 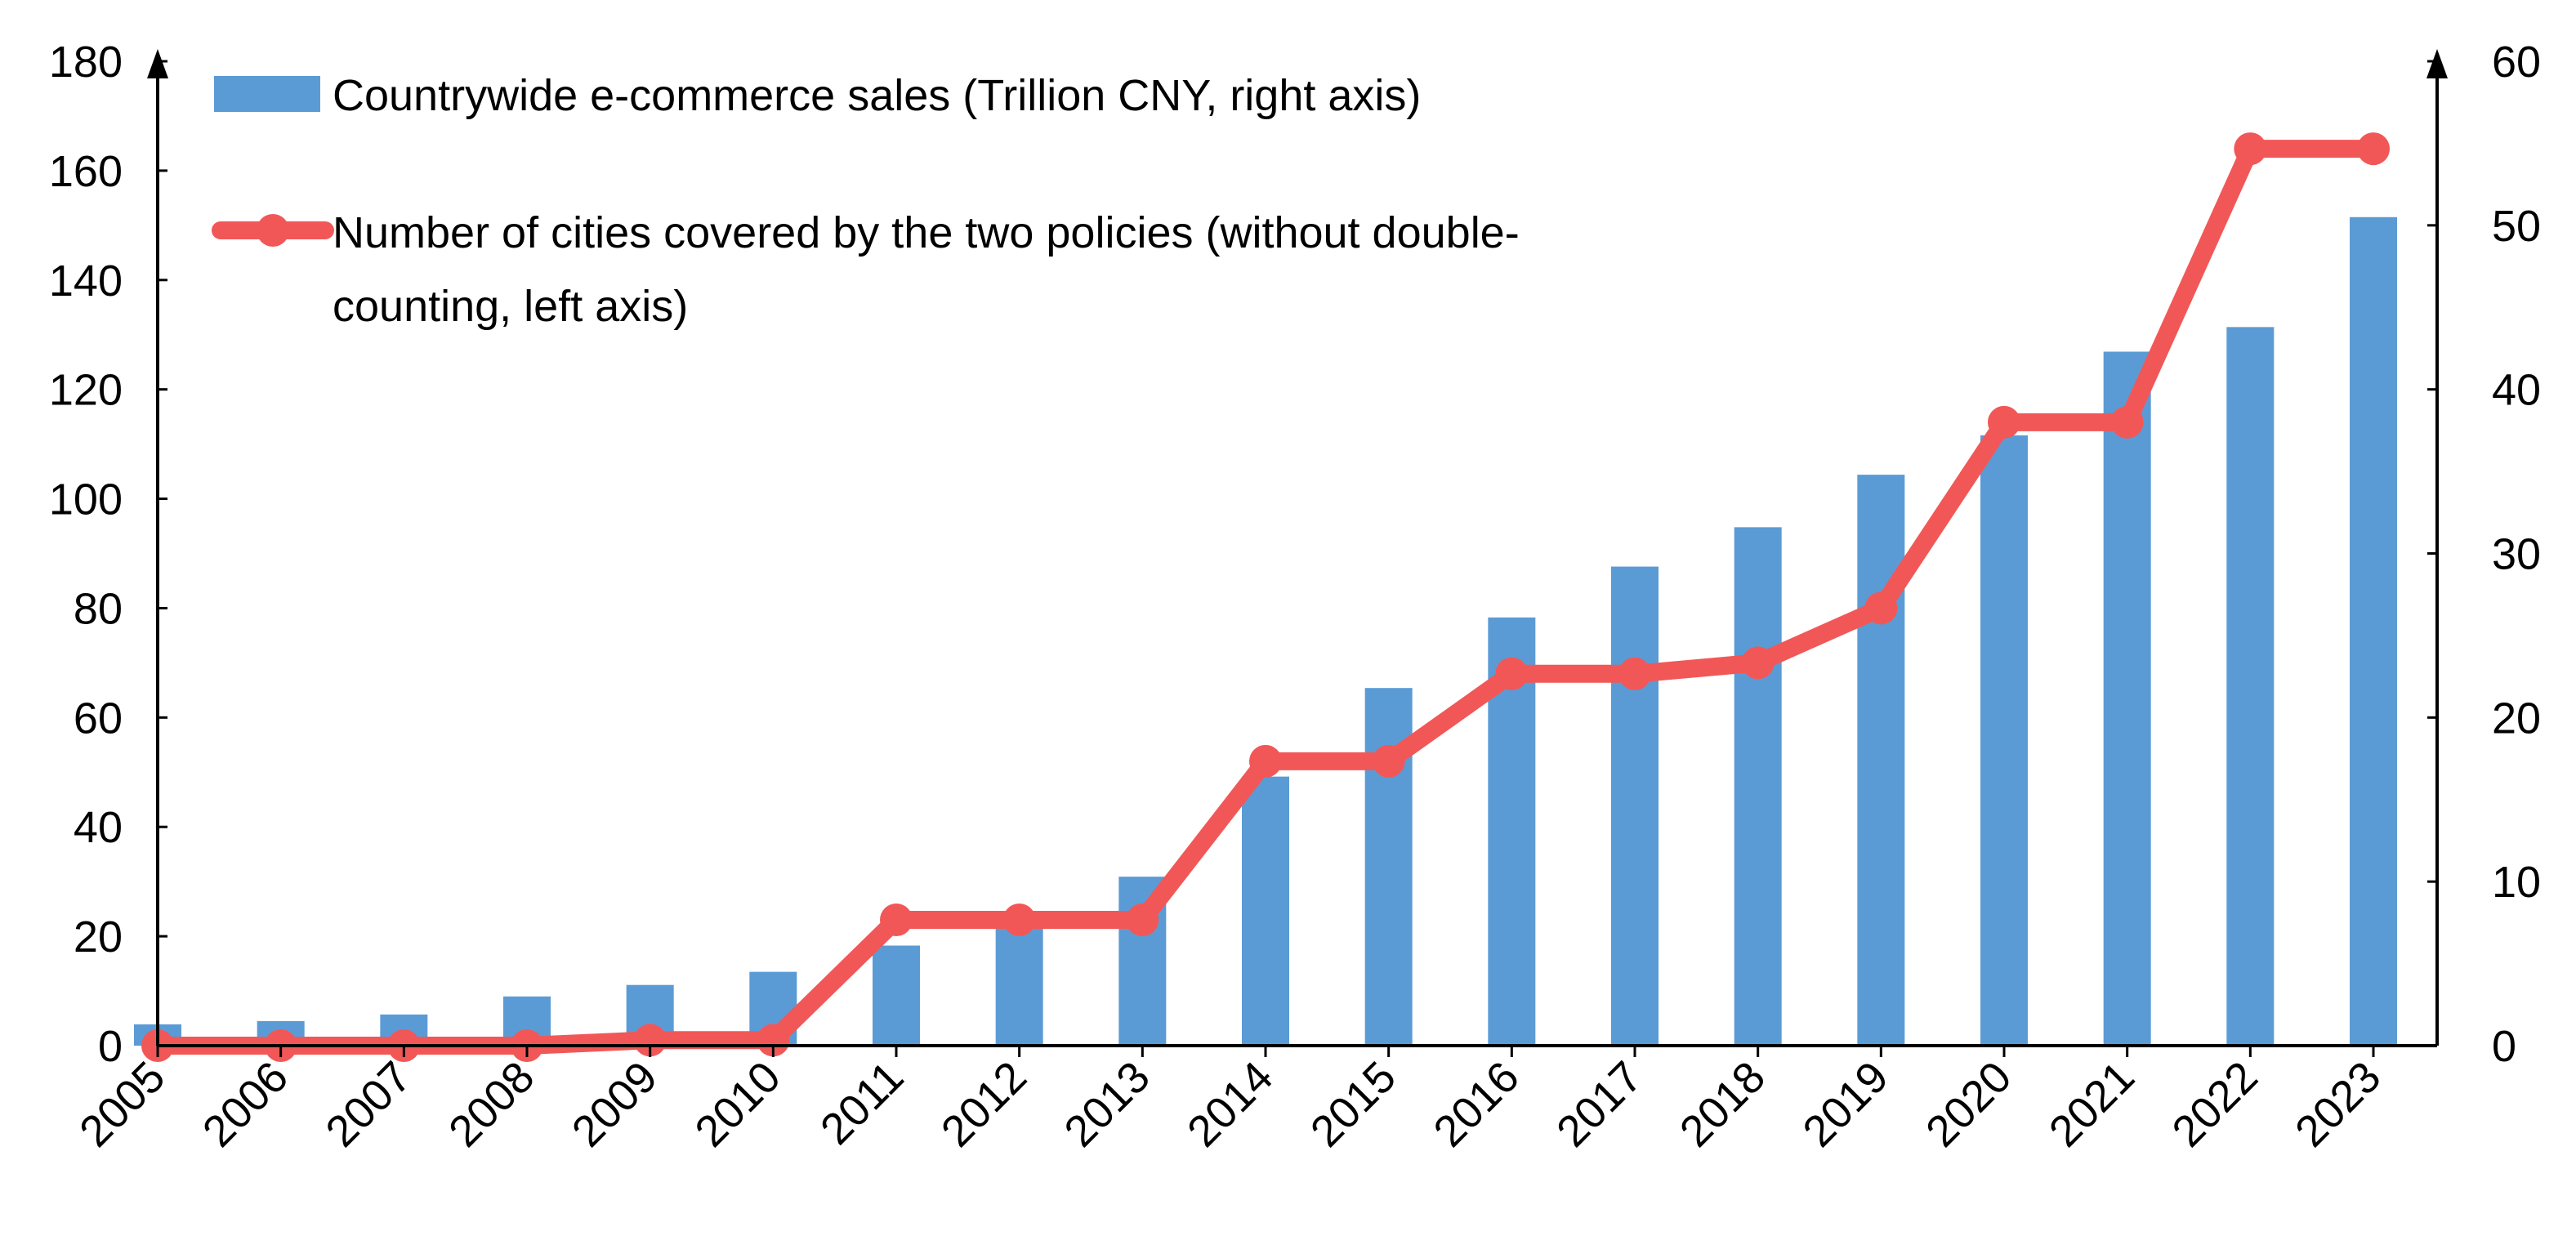 I want to click on x-tick-label-2016: 2016, so click(x=1476, y=1104).